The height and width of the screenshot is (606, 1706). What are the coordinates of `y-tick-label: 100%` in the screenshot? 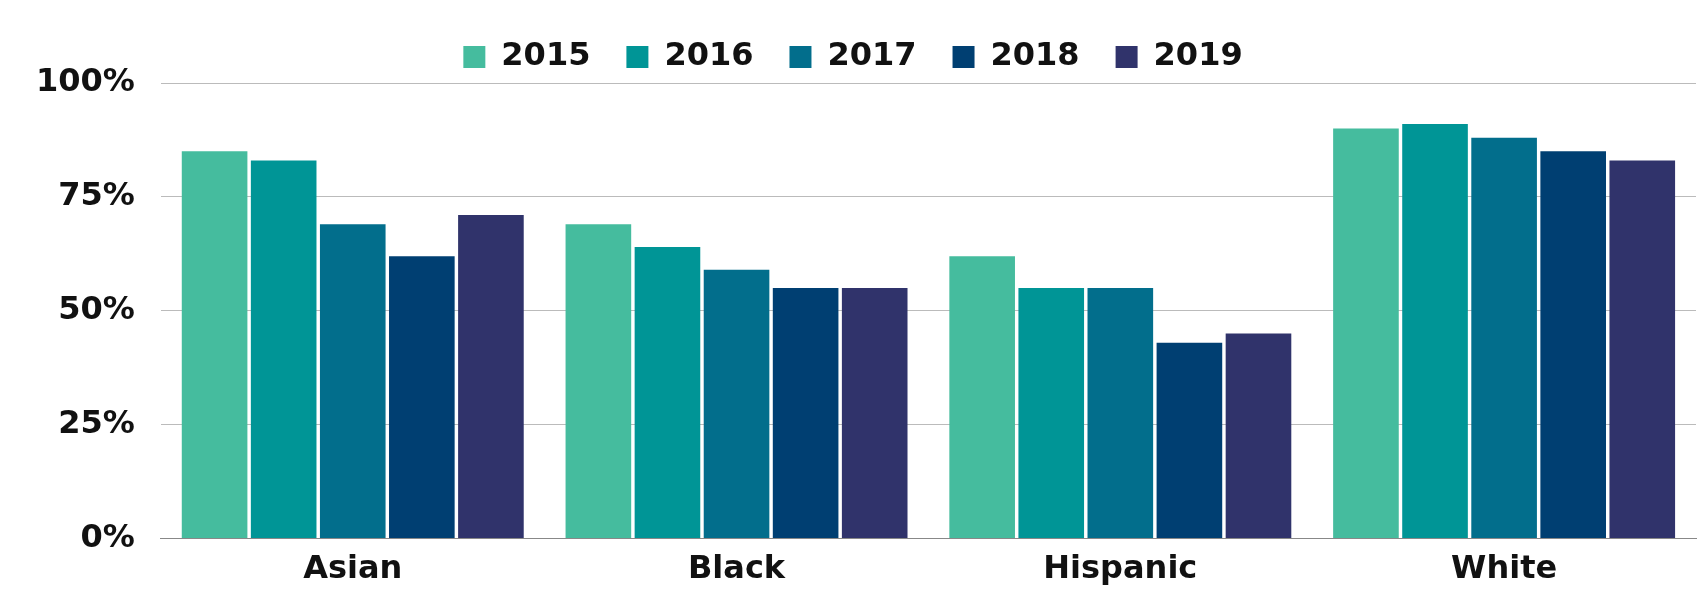 It's located at (85, 80).